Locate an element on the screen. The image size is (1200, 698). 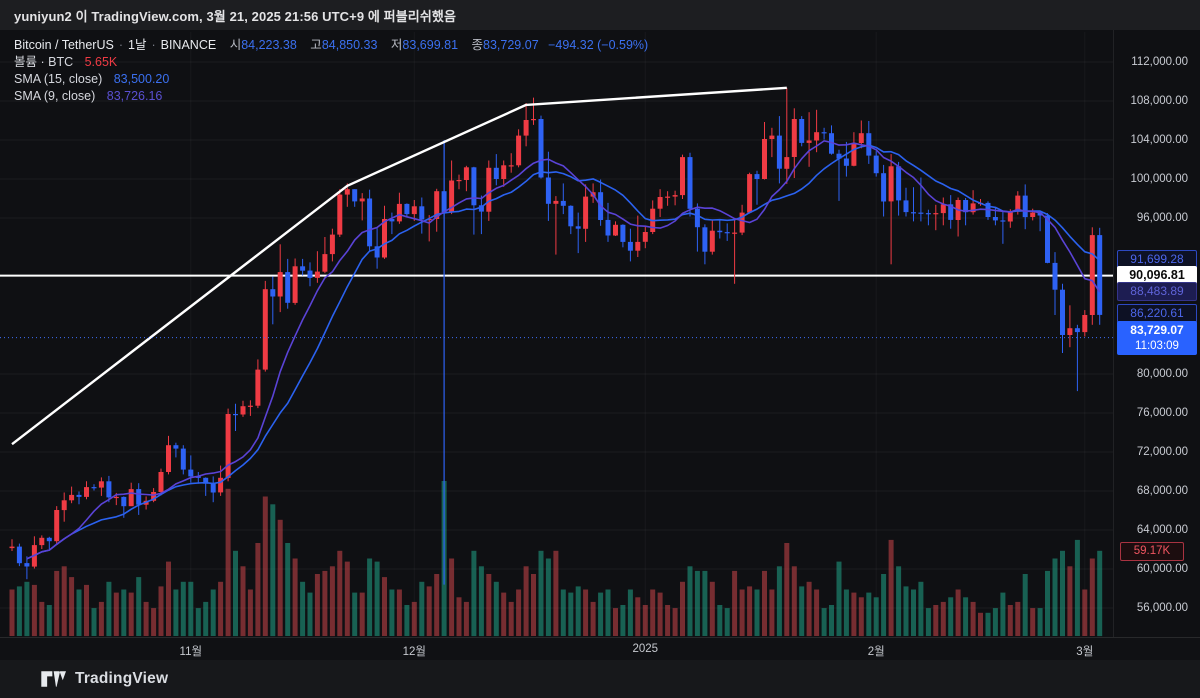
tradingview-logo-icon is located at coordinates (53, 679).